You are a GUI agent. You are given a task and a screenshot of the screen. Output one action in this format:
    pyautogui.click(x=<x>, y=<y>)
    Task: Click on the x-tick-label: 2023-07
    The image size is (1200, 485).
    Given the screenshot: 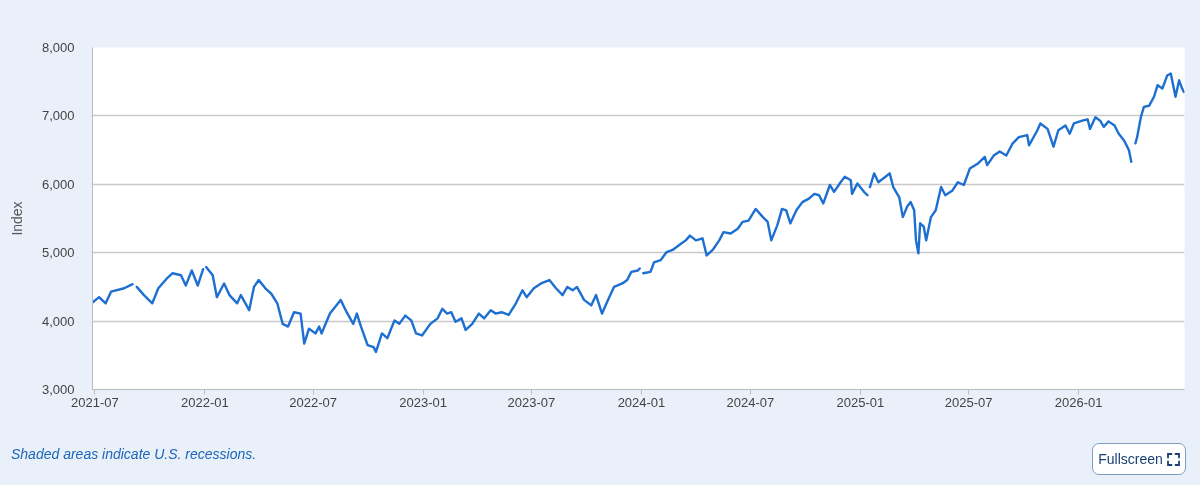 What is the action you would take?
    pyautogui.click(x=531, y=402)
    